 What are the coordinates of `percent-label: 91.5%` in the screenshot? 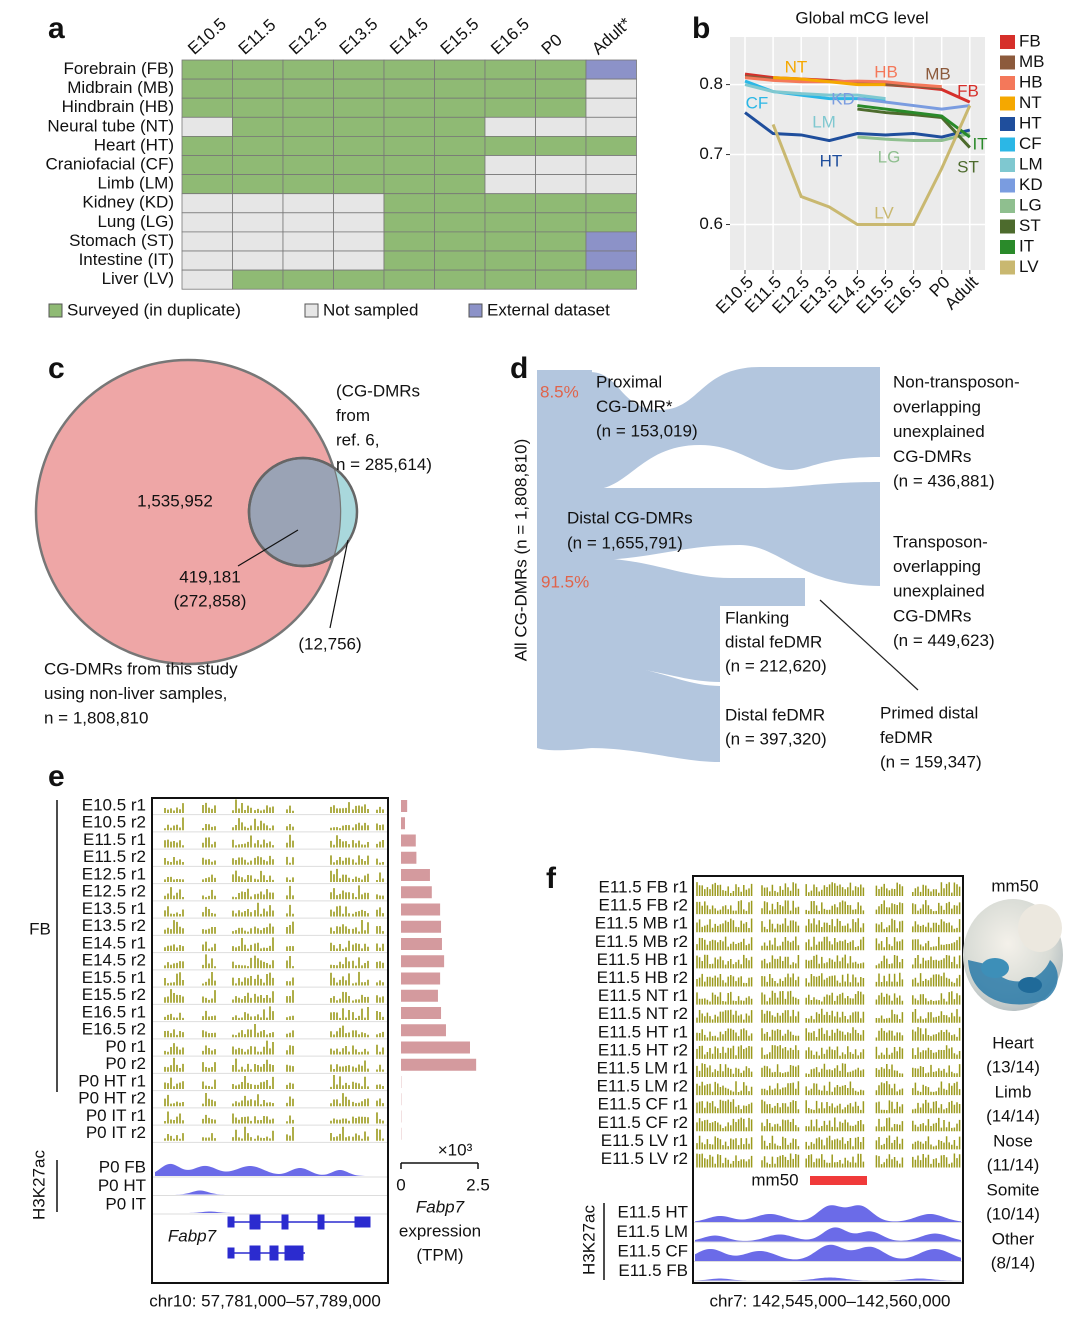 It's located at (565, 581).